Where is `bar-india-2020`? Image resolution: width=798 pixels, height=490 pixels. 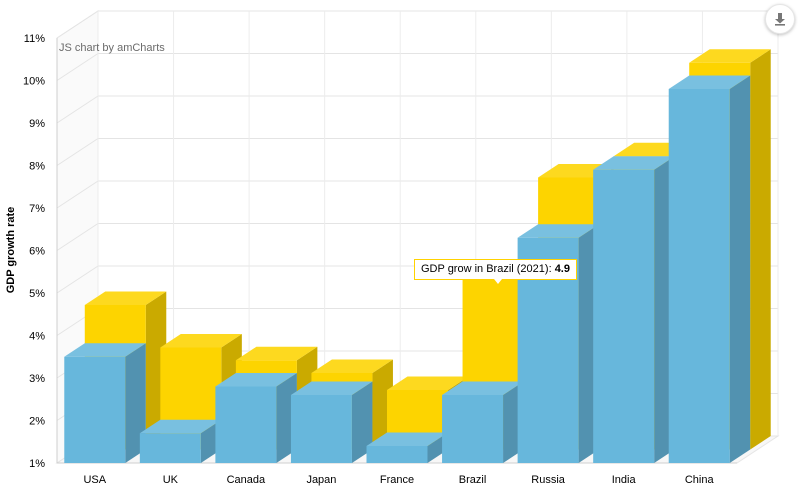 bar-india-2020 is located at coordinates (624, 316).